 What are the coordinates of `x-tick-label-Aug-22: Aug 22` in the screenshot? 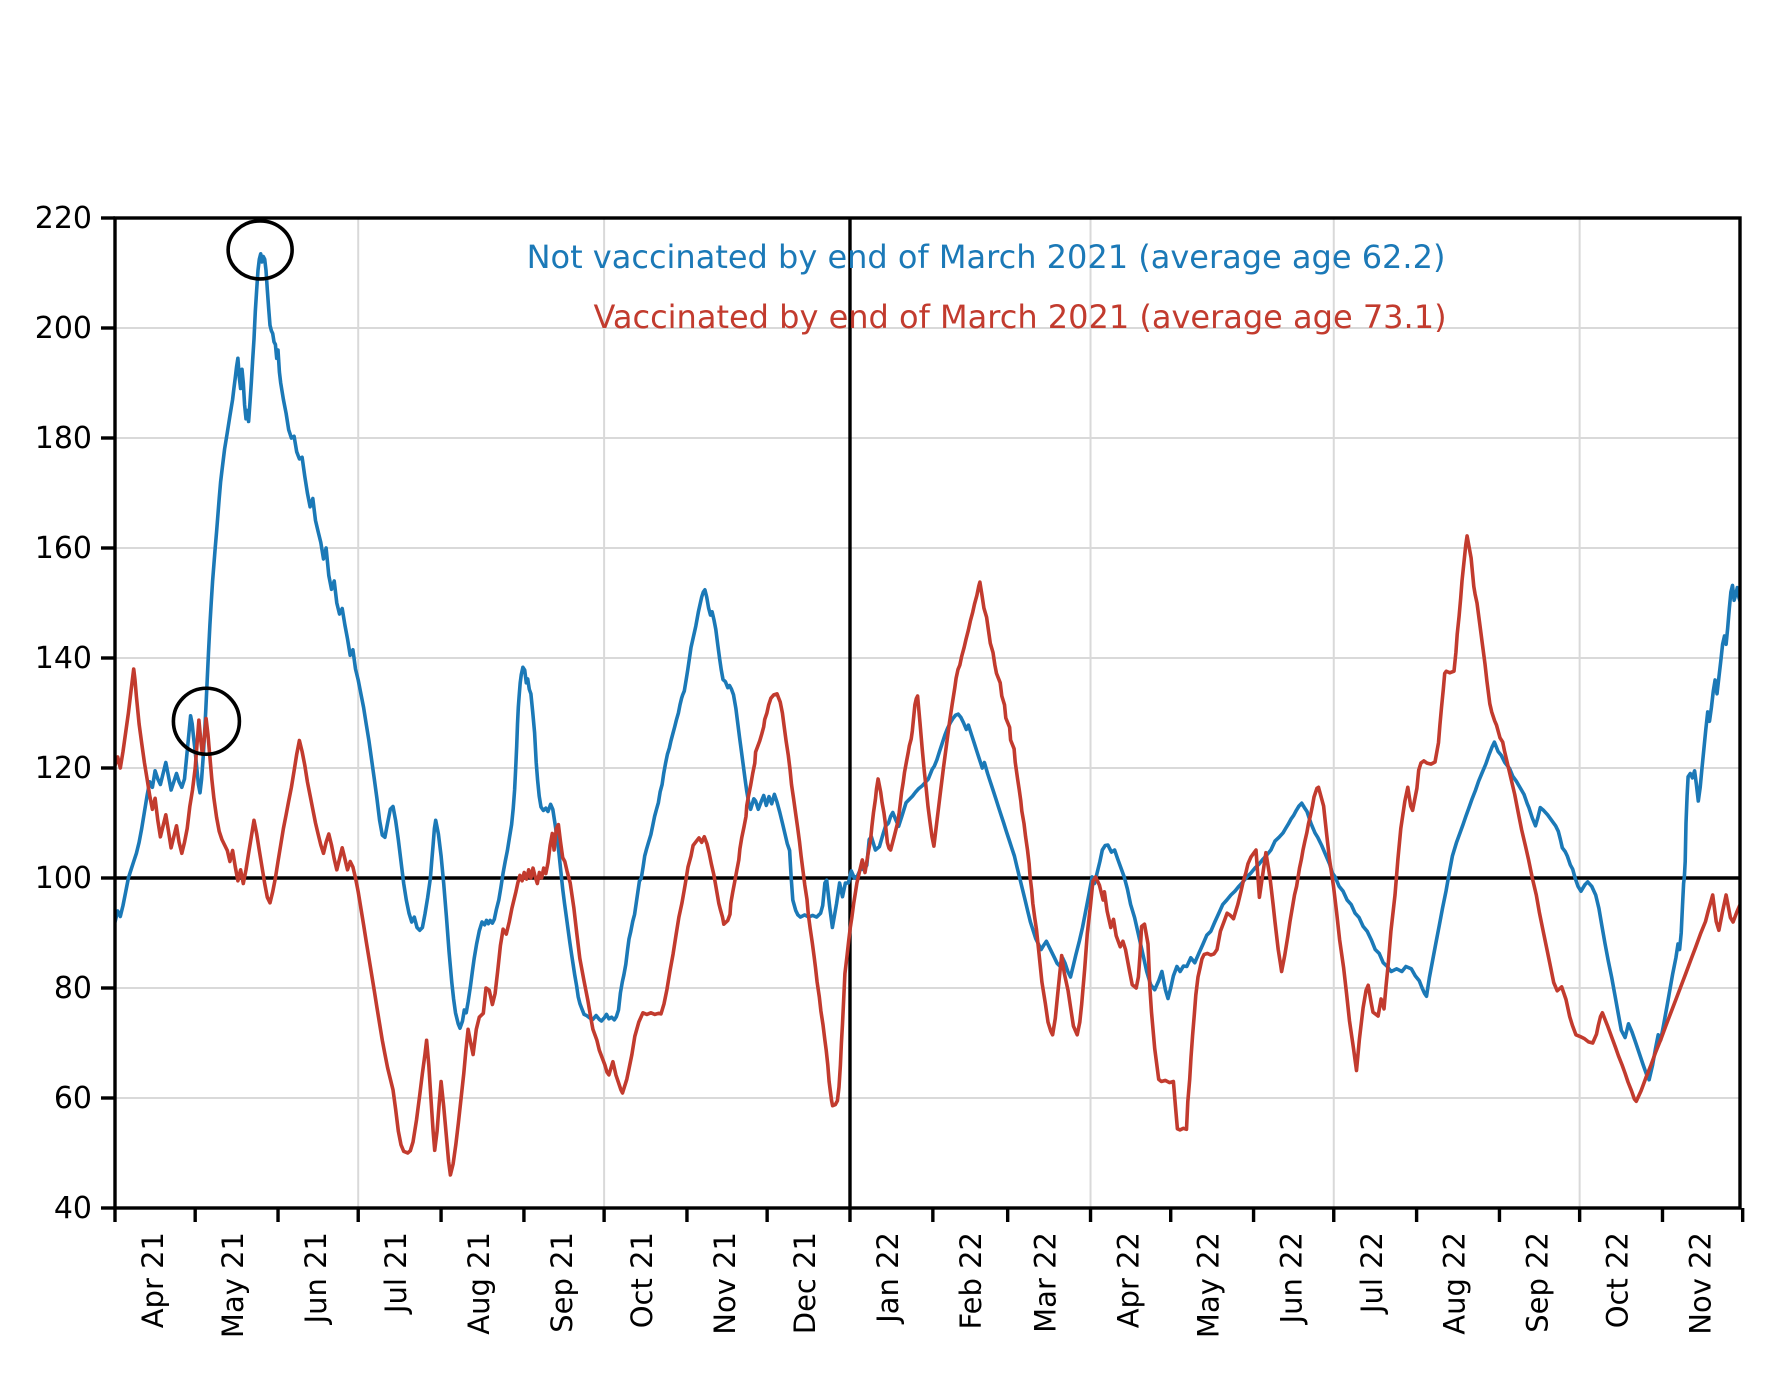 It's located at (1455, 1283).